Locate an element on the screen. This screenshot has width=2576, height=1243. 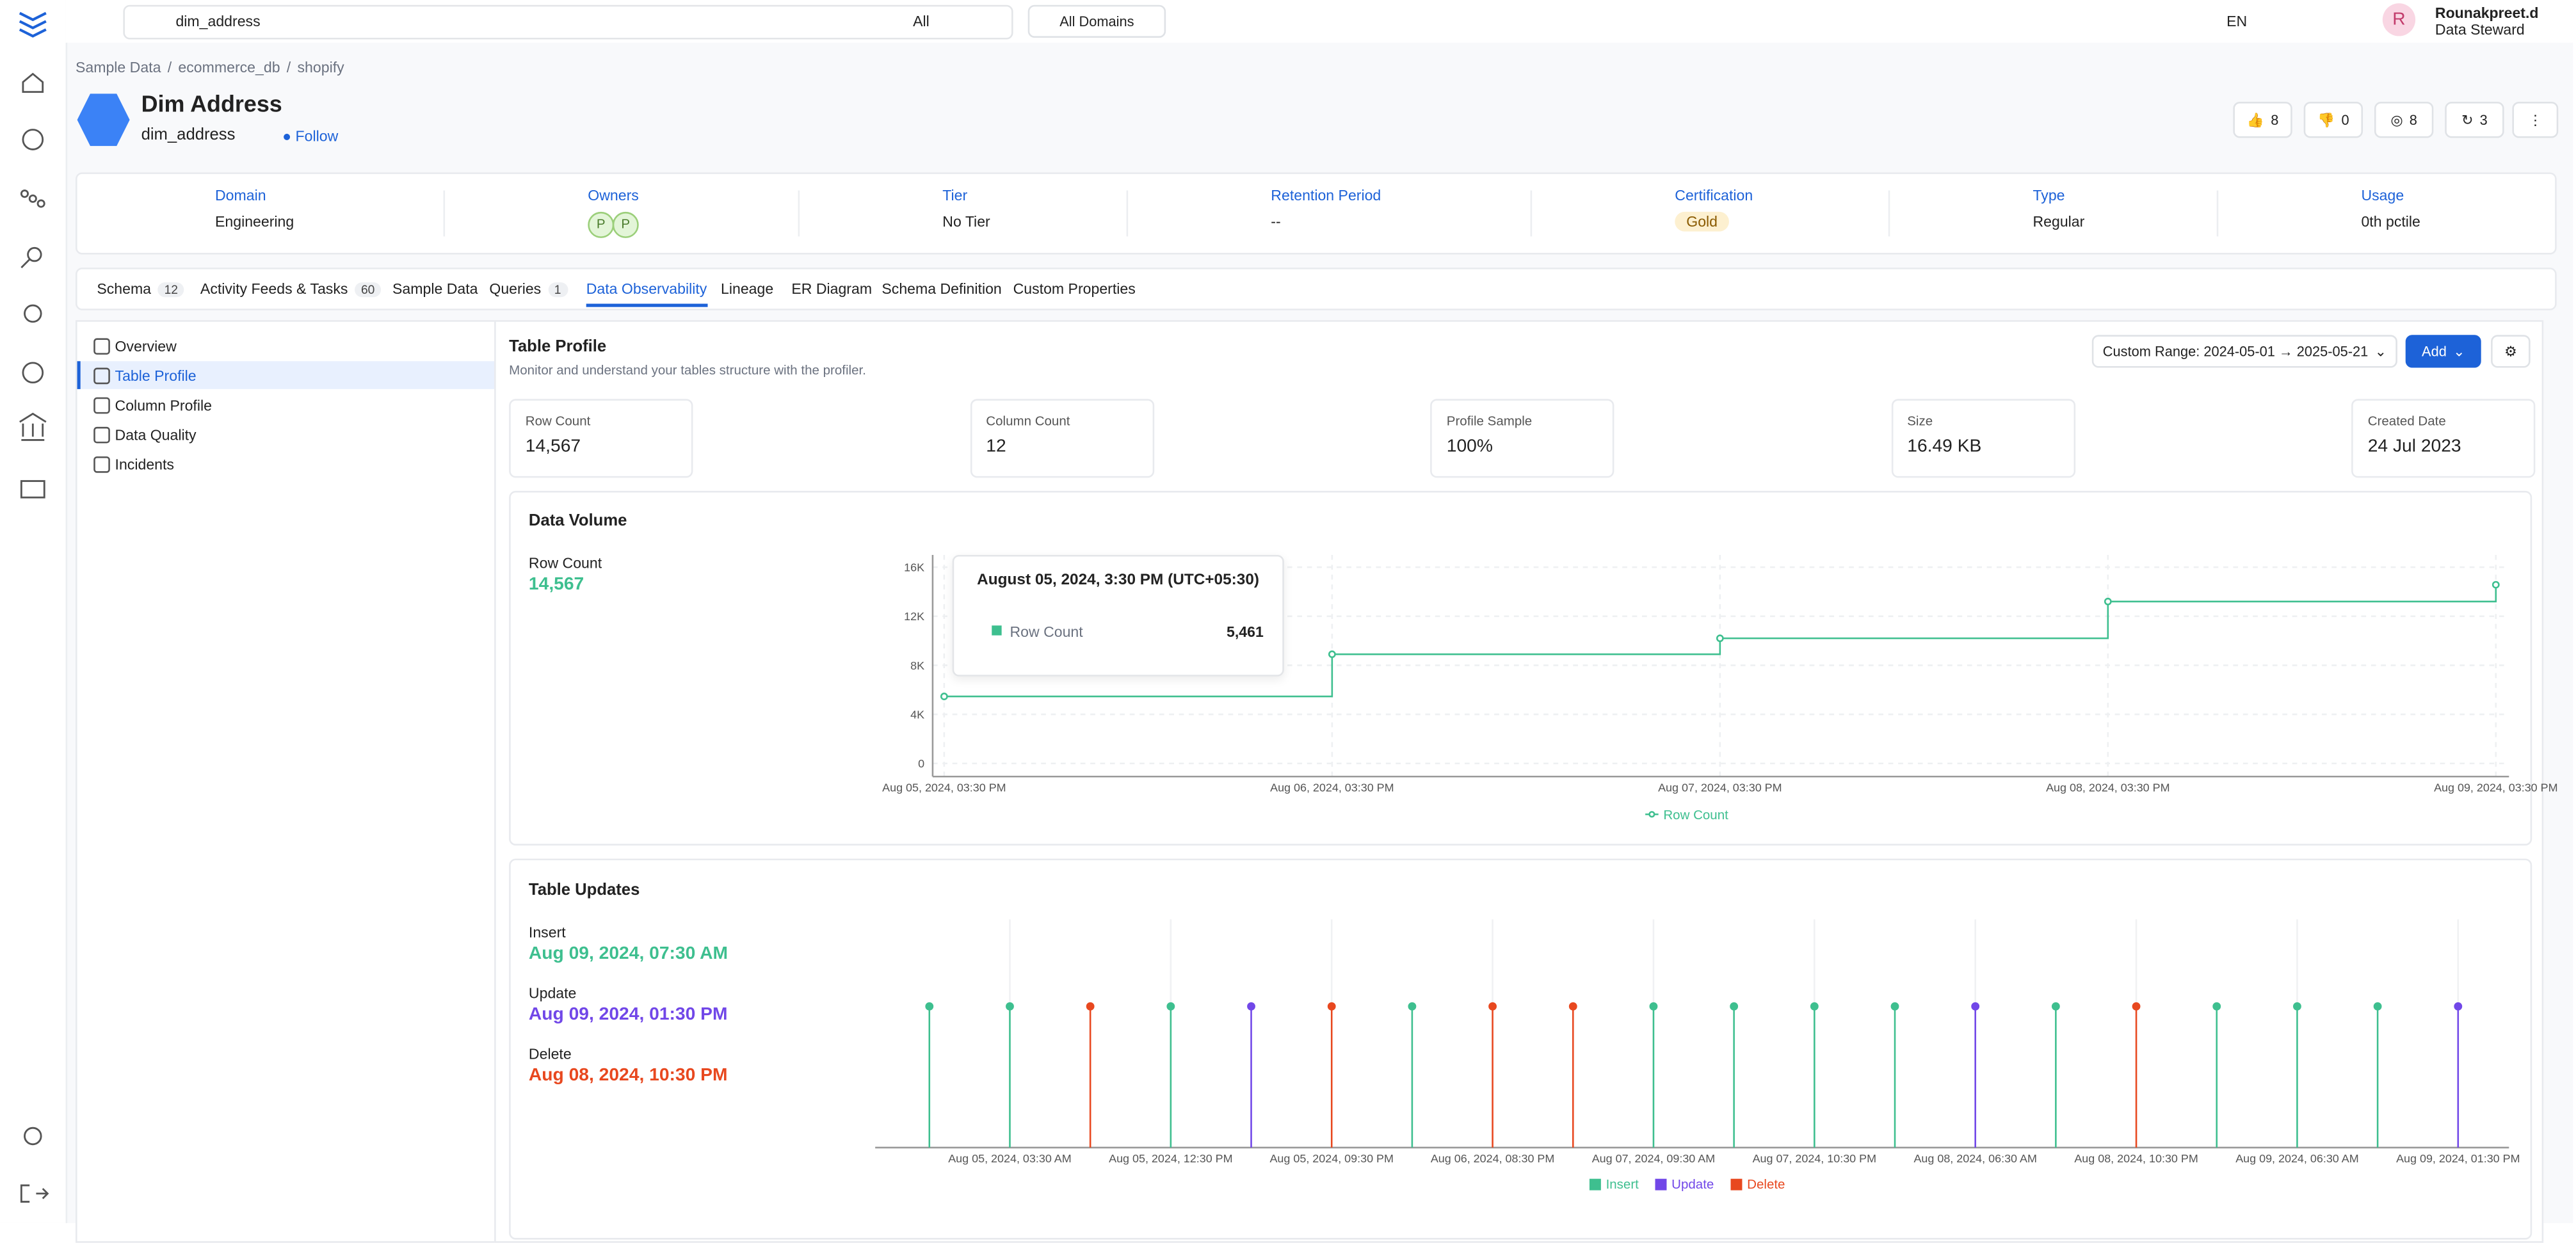
x-tick-label: Aug 08, 2024, 06:30 AM is located at coordinates (1974, 1158).